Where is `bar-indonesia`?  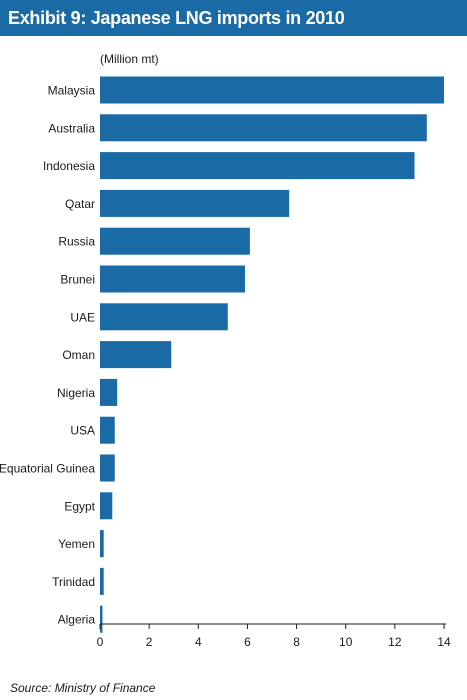 bar-indonesia is located at coordinates (257, 166).